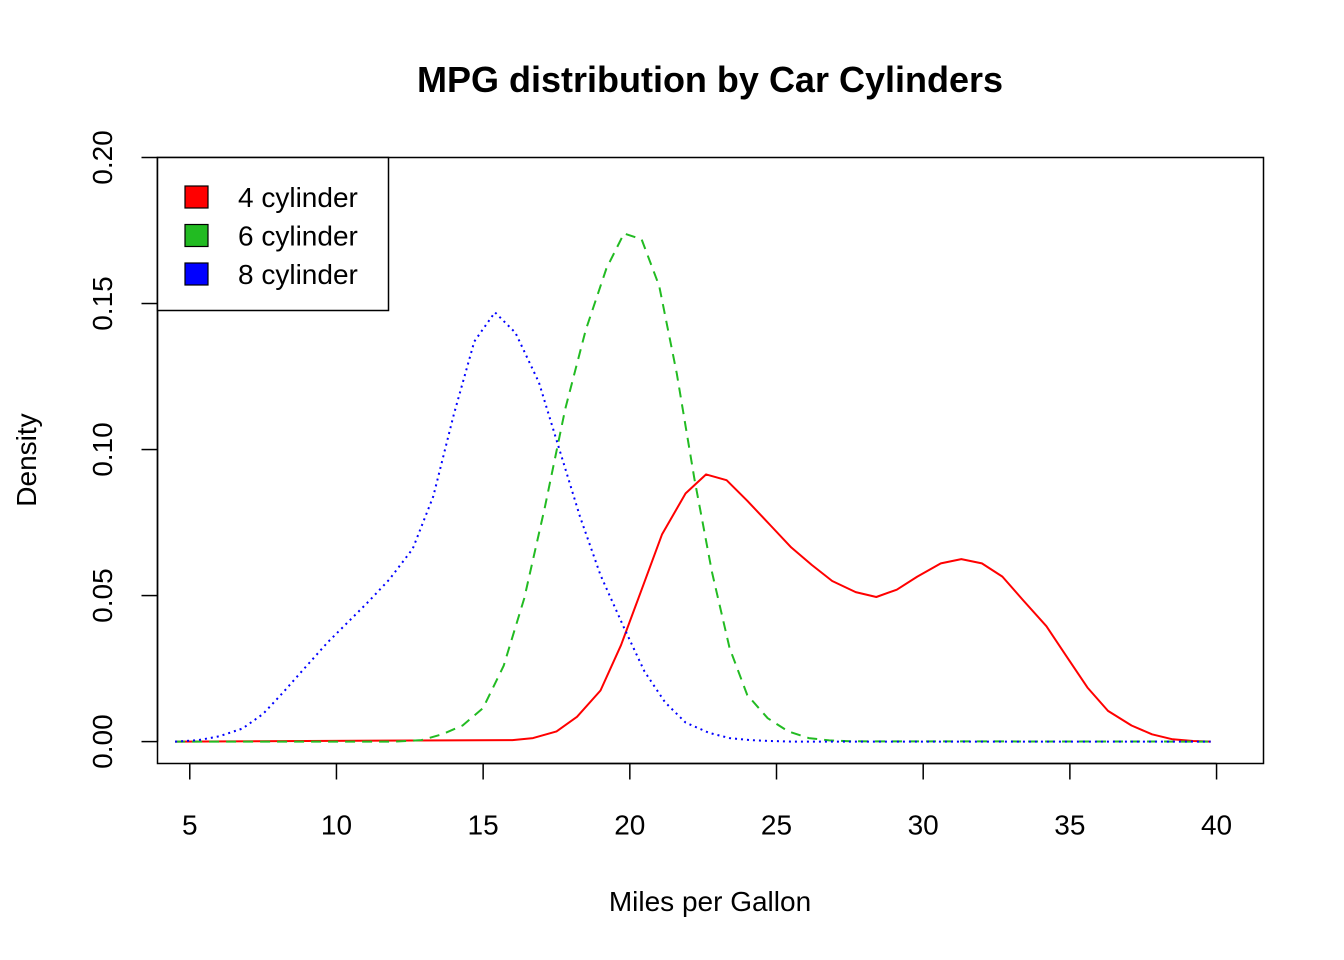  I want to click on y-tick-label: 0.10, so click(102, 449).